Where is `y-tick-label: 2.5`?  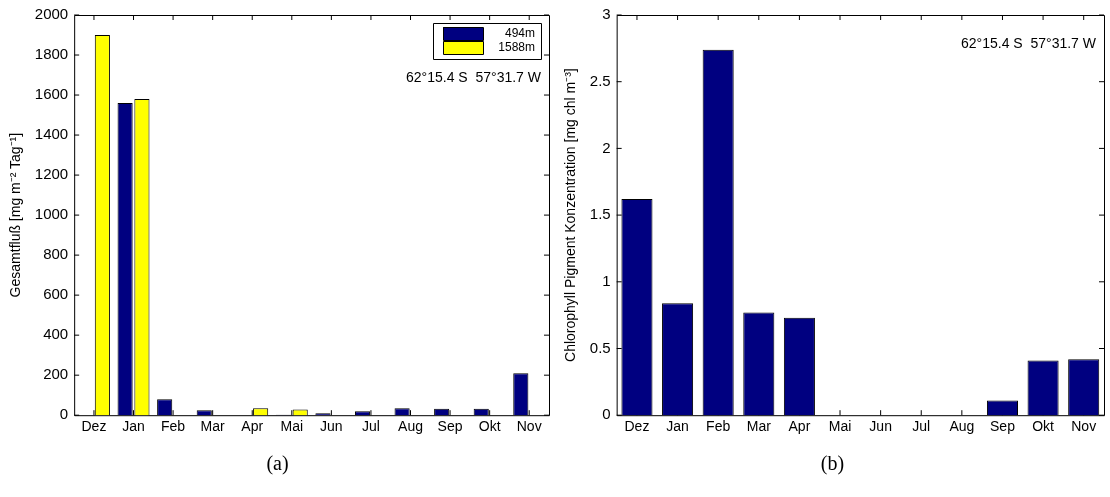
y-tick-label: 2.5 is located at coordinates (600, 80).